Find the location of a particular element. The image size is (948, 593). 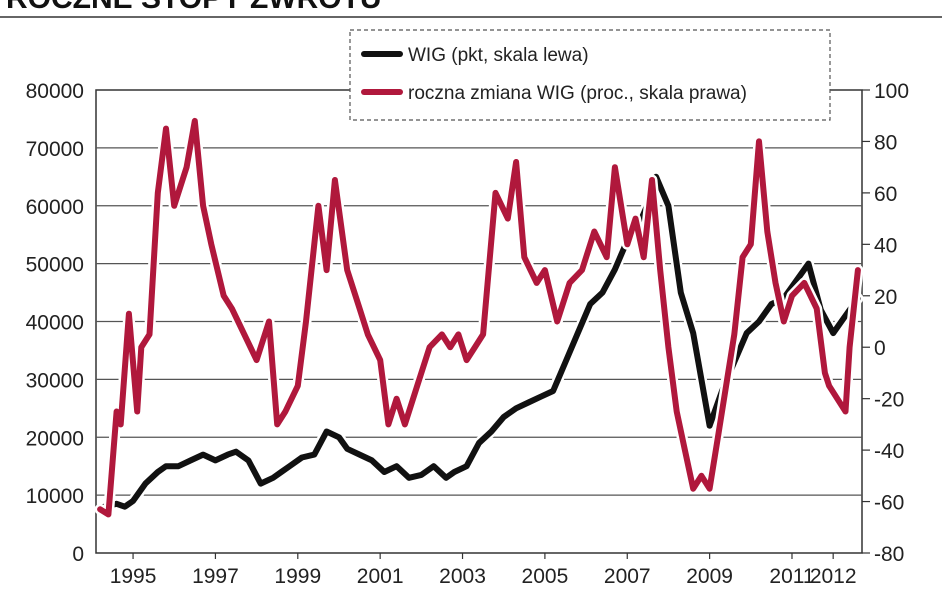

x-tick-label: 2012 is located at coordinates (833, 576).